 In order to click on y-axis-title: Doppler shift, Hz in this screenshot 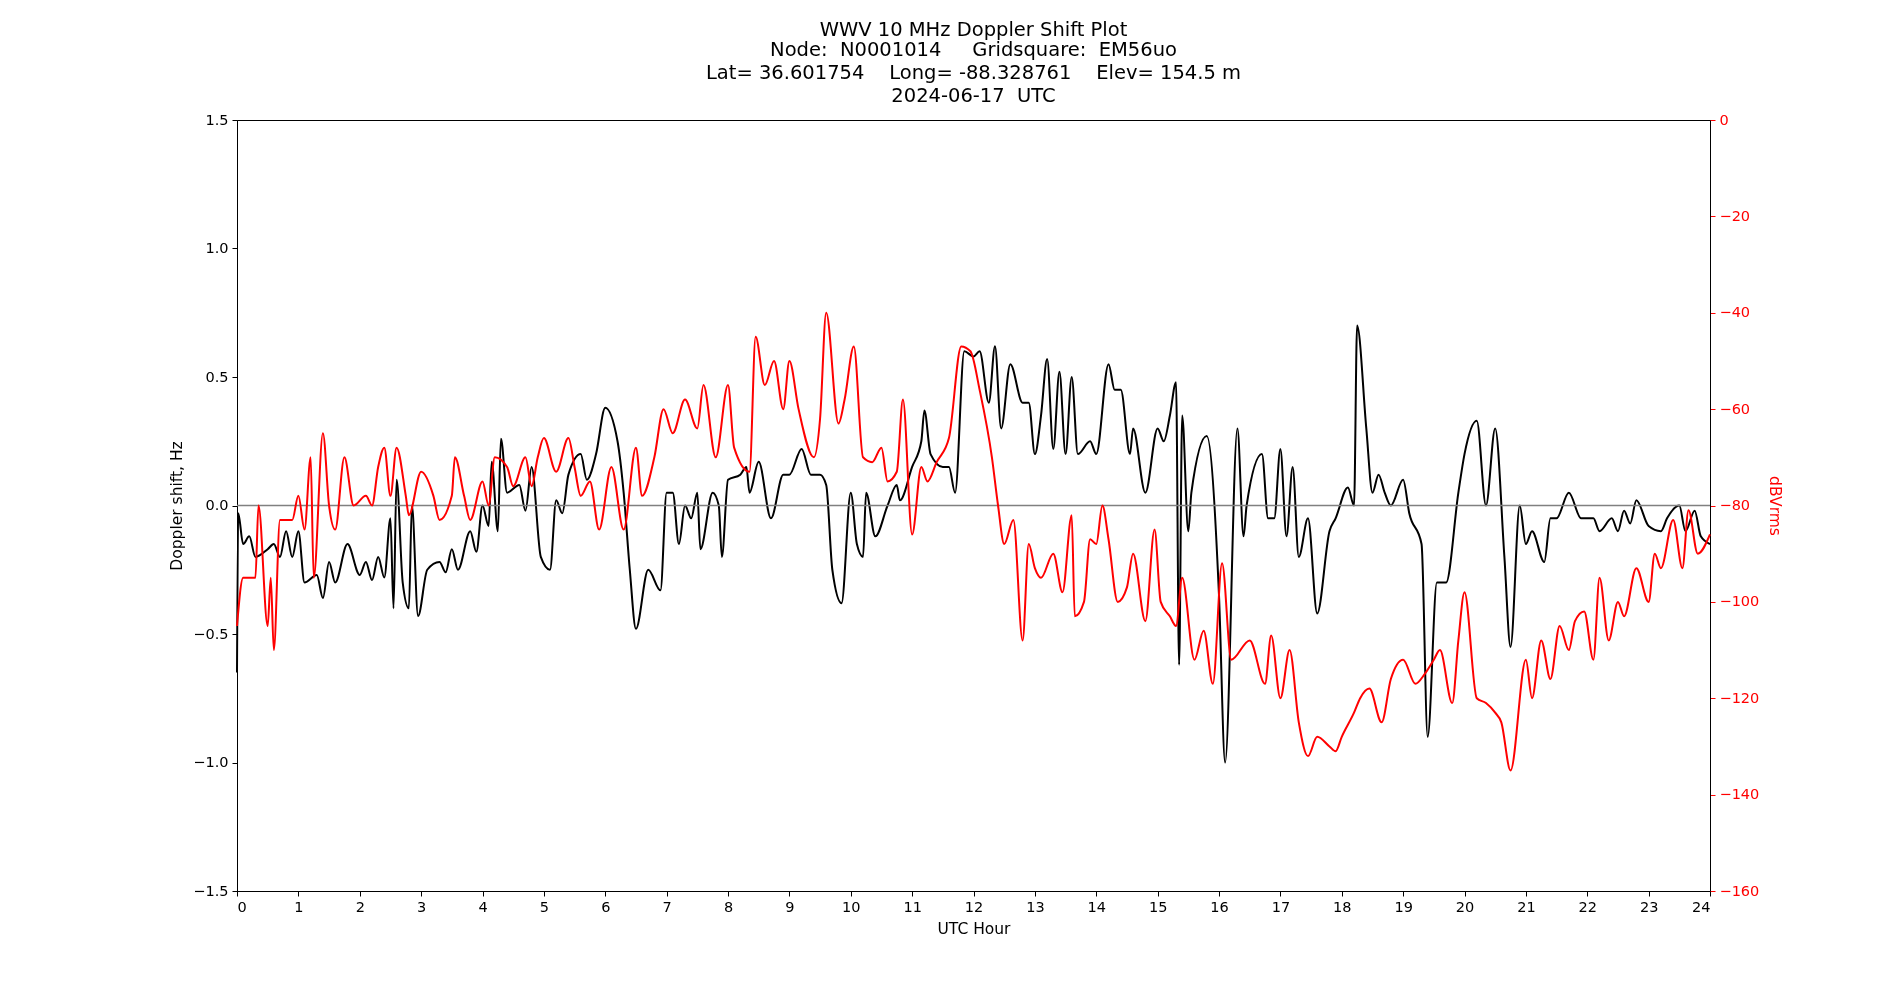, I will do `click(177, 506)`.